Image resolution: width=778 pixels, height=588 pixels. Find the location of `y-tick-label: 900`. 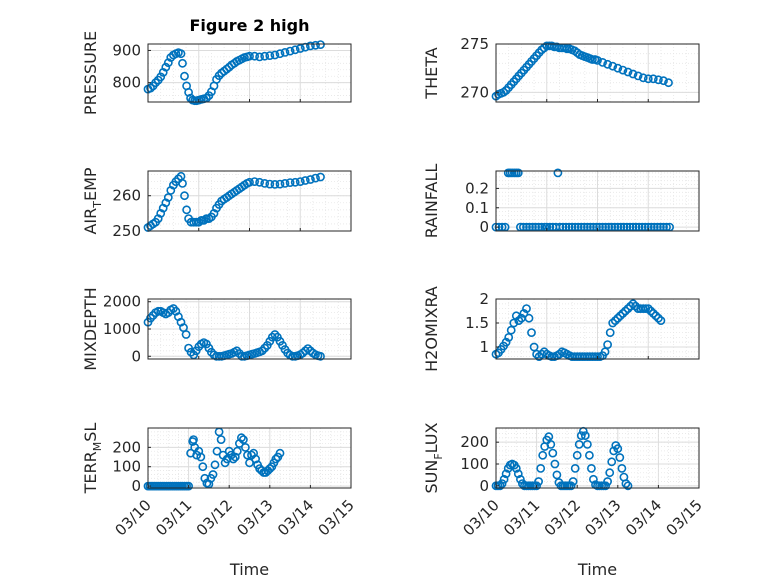

y-tick-label: 900 is located at coordinates (126, 50).